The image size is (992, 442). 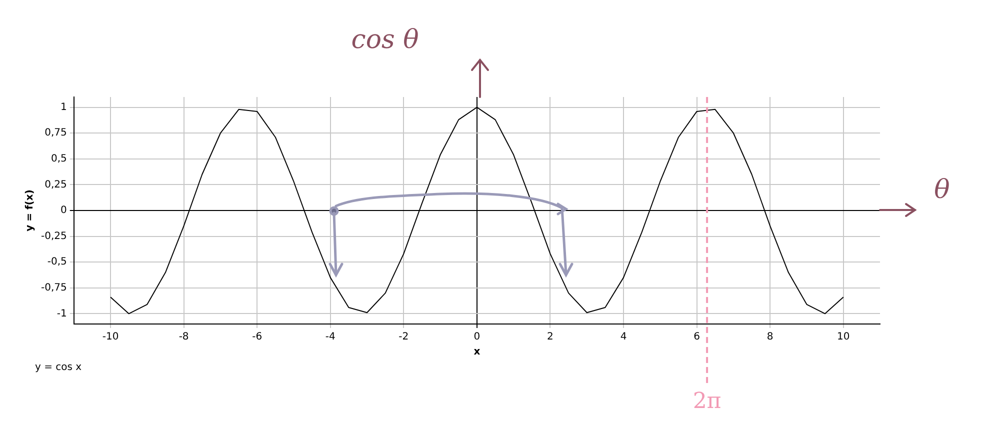 What do you see at coordinates (707, 401) in the screenshot?
I see `ref-line-label: 2π` at bounding box center [707, 401].